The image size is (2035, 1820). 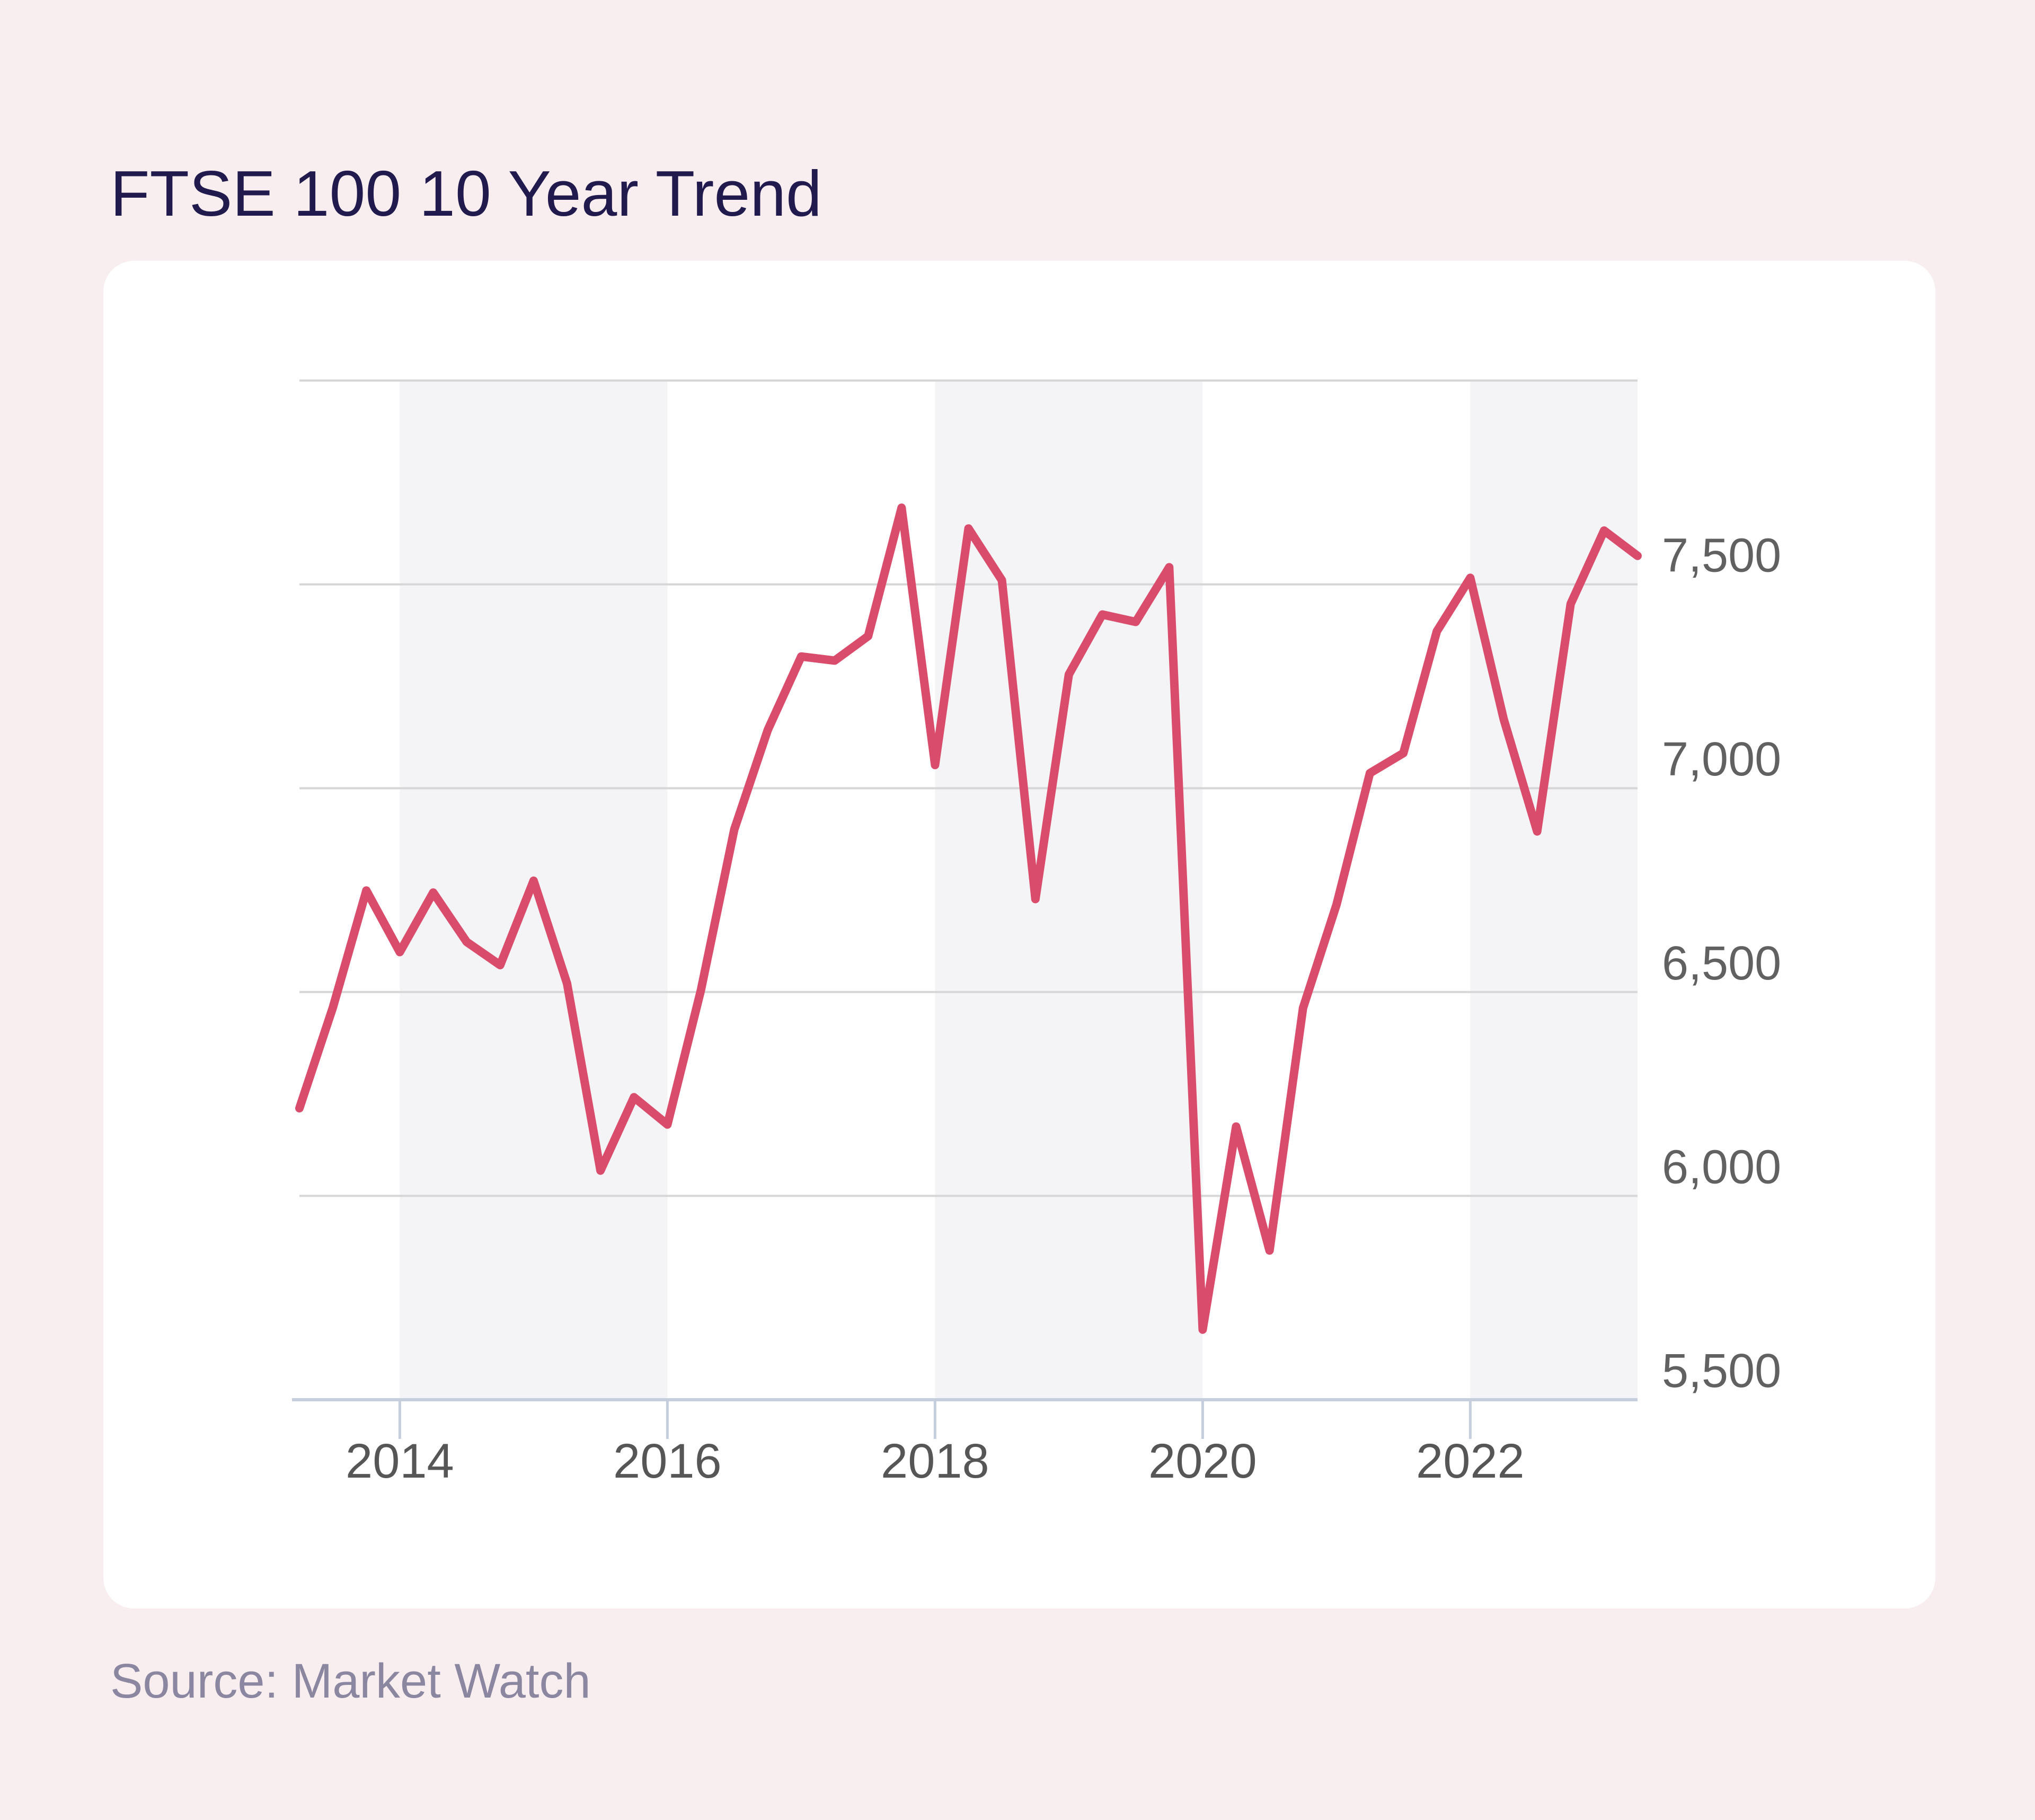 I want to click on y-axis-label: 7,000, so click(x=1721, y=759).